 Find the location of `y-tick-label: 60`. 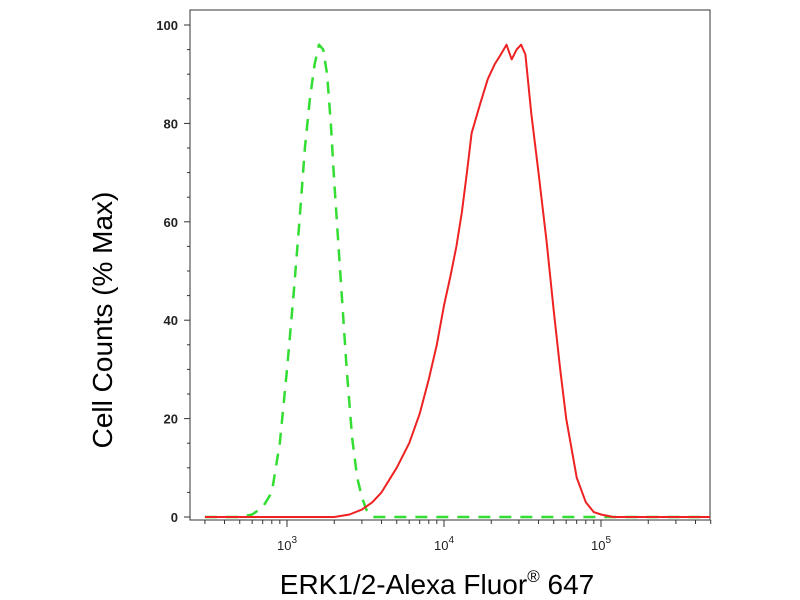

y-tick-label: 60 is located at coordinates (171, 222).